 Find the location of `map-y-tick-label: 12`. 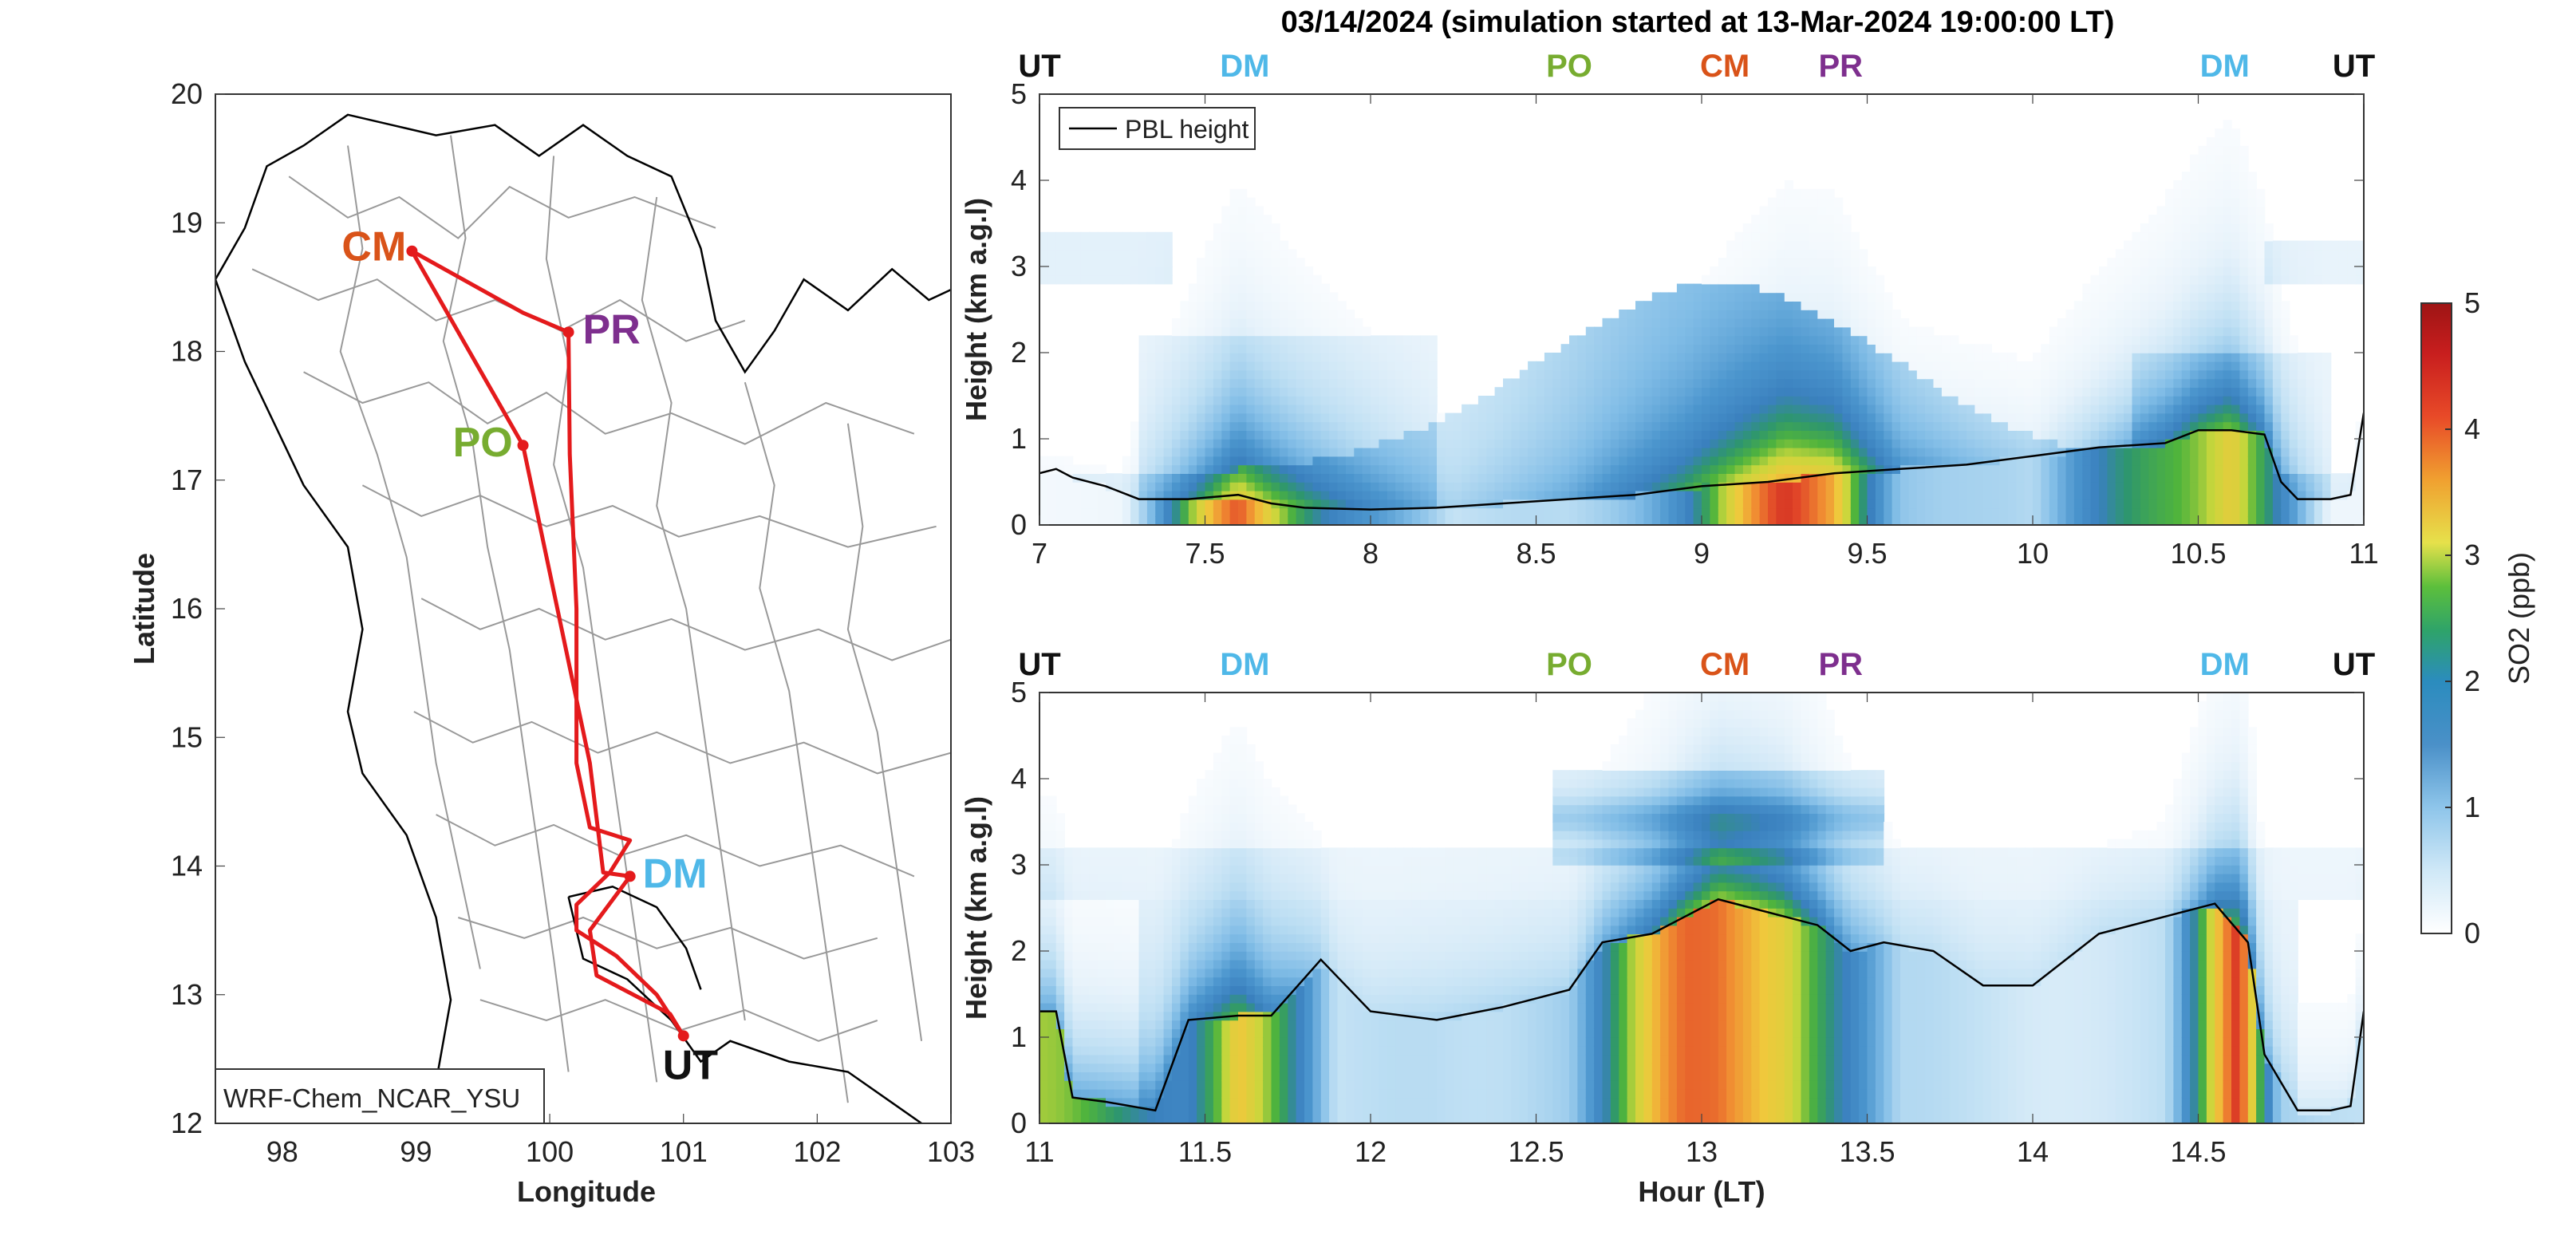

map-y-tick-label: 12 is located at coordinates (187, 1123).